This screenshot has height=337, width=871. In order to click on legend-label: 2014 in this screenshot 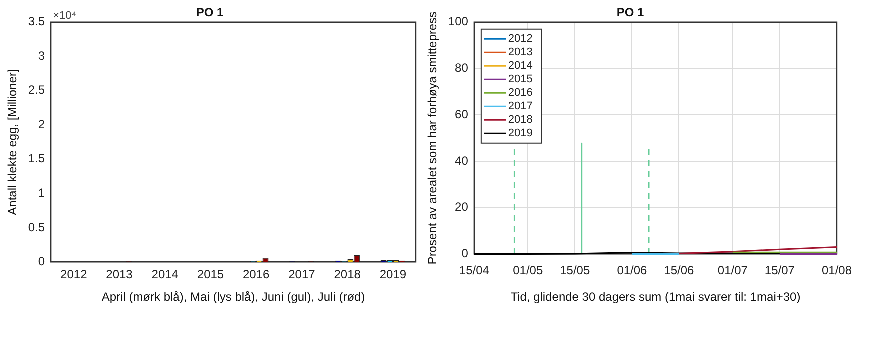, I will do `click(520, 66)`.